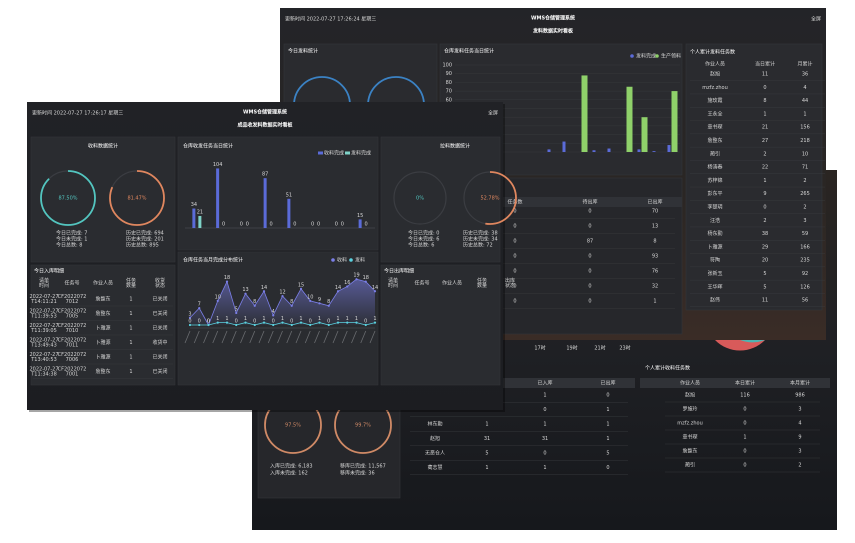  Describe the element at coordinates (264, 288) in the screenshot. I see `point-value-label: 14` at that location.